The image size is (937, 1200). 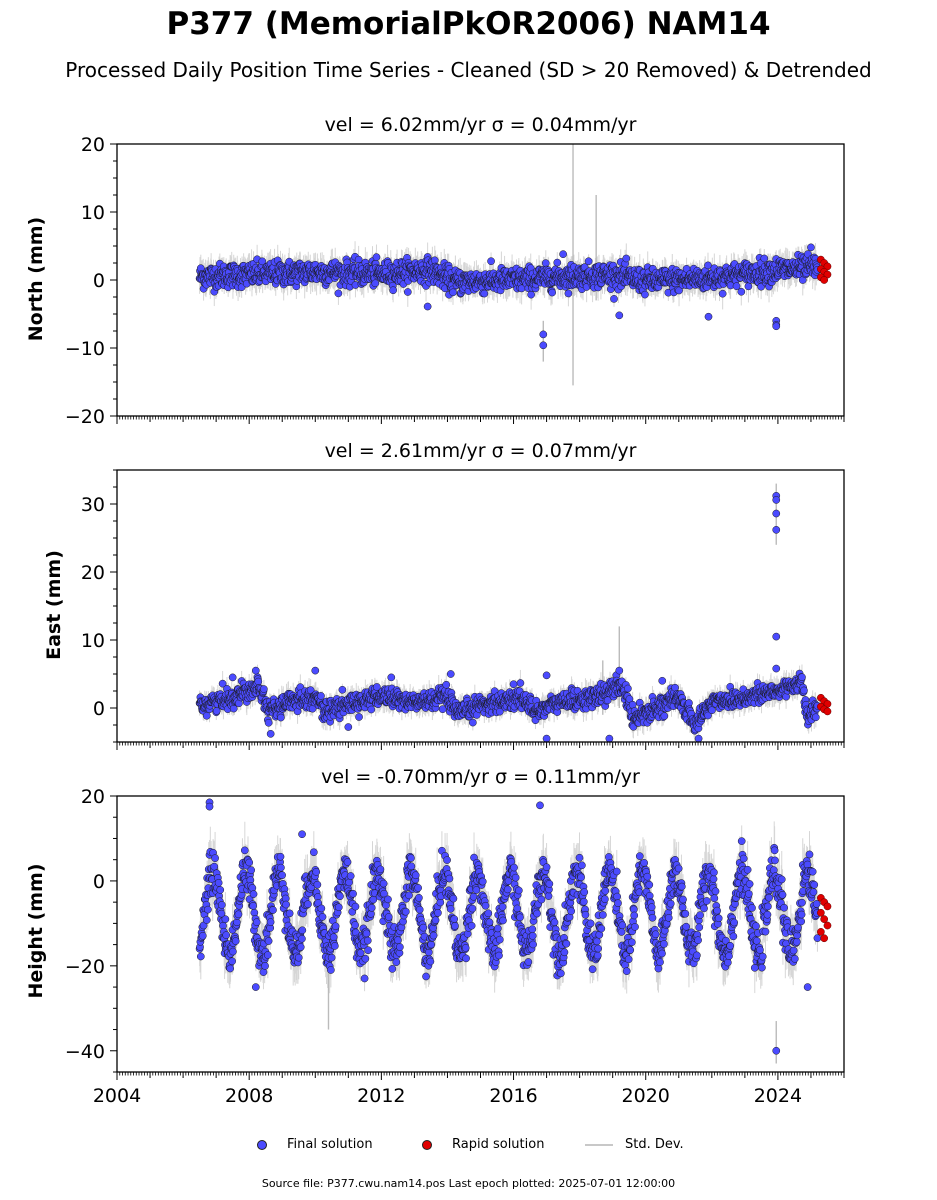 What do you see at coordinates (508, 296) in the screenshot?
I see `north-final-points` at bounding box center [508, 296].